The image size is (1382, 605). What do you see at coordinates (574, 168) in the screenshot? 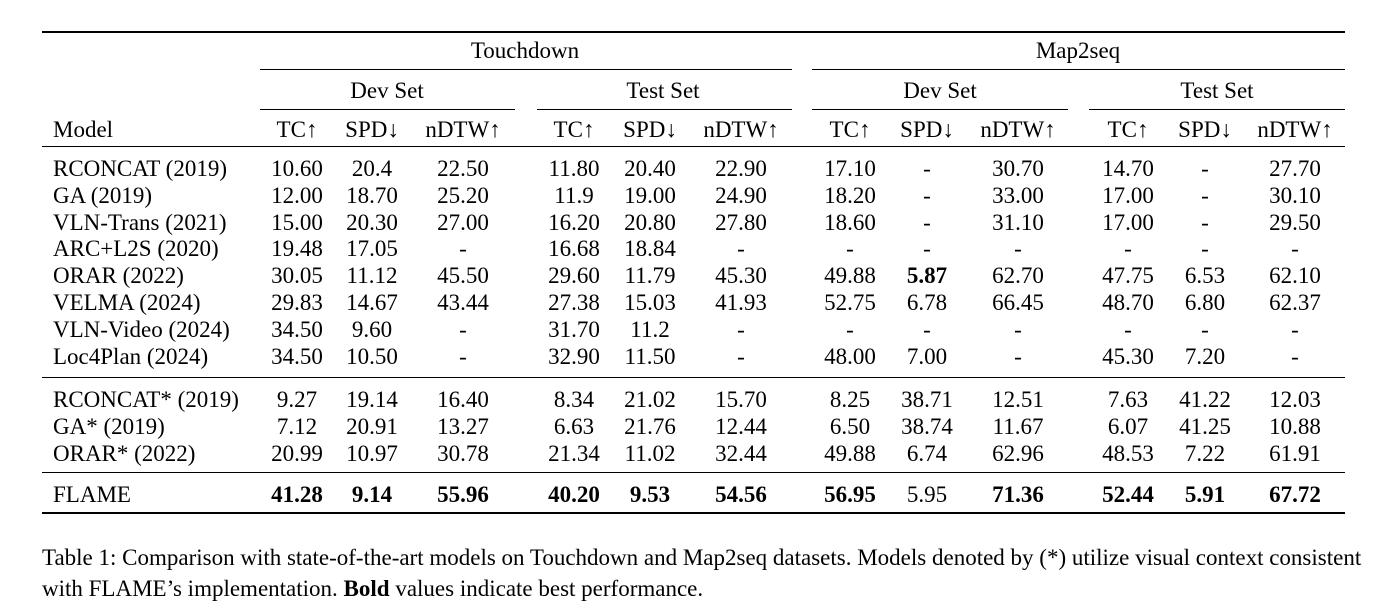
I see `metric-cell: 11.80` at bounding box center [574, 168].